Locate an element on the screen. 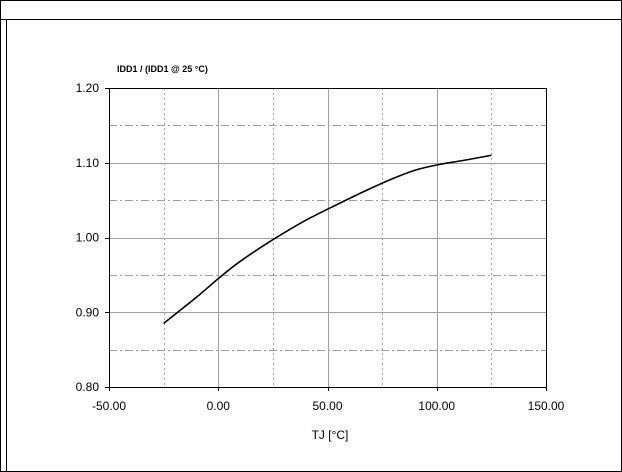 The height and width of the screenshot is (472, 622). x-tick-label: 150.00 is located at coordinates (546, 406).